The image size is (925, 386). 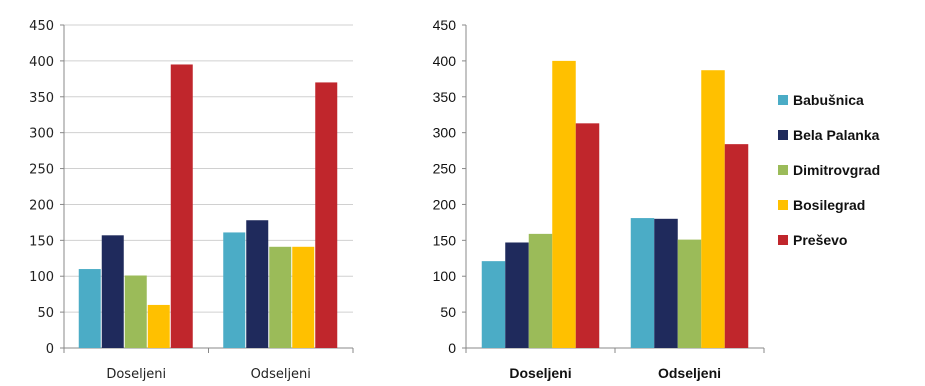 What do you see at coordinates (836, 170) in the screenshot?
I see `legend-label: Dimitrovgrad` at bounding box center [836, 170].